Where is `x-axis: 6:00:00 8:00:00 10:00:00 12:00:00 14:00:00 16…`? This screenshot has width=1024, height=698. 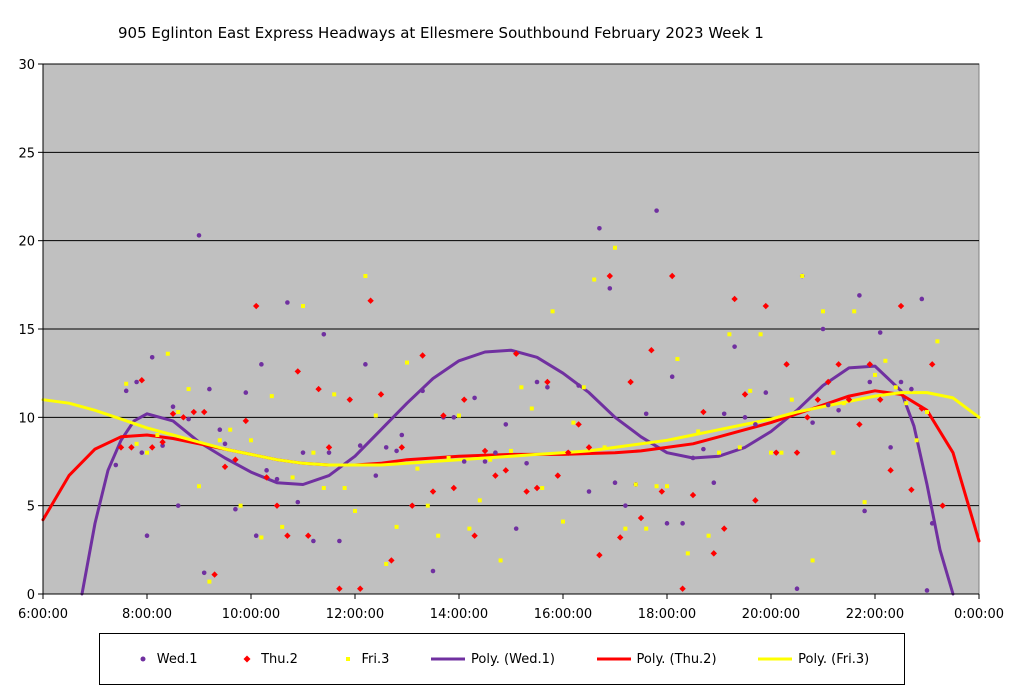 x-axis: 6:00:00 8:00:00 10:00:00 12:00:00 14:00:00 16… is located at coordinates (511, 608).